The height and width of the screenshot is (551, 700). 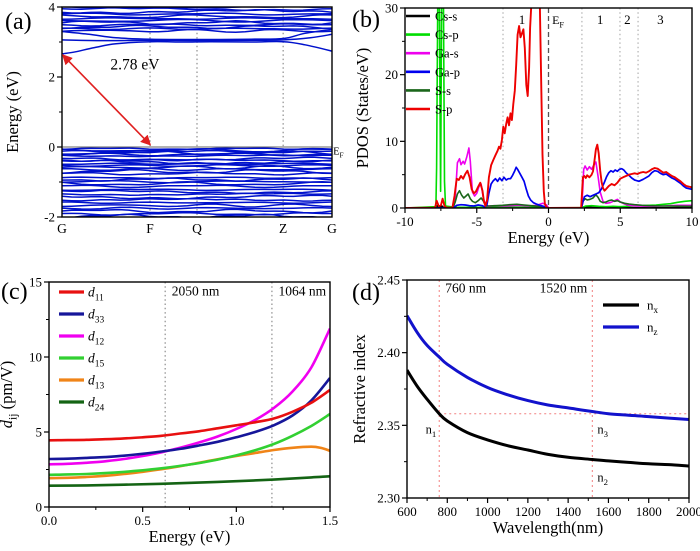 I want to click on x-tick-label: 2000, so click(x=688, y=511).